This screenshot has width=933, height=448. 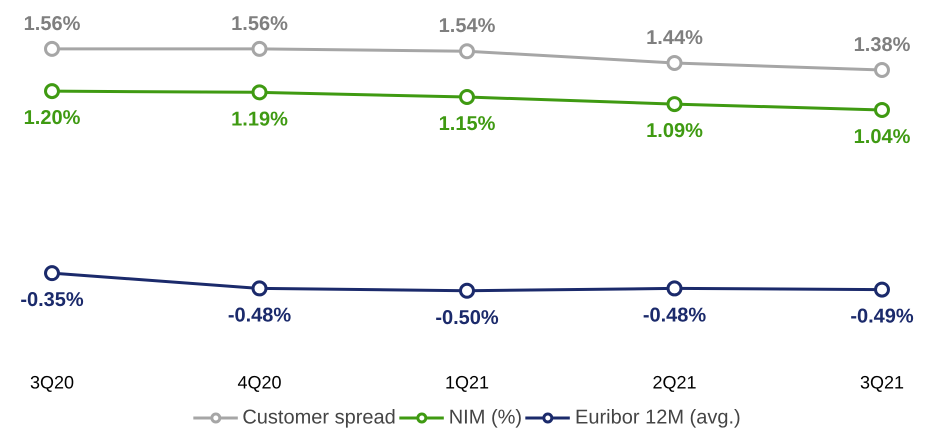 I want to click on data-label: 1.19%, so click(x=259, y=119).